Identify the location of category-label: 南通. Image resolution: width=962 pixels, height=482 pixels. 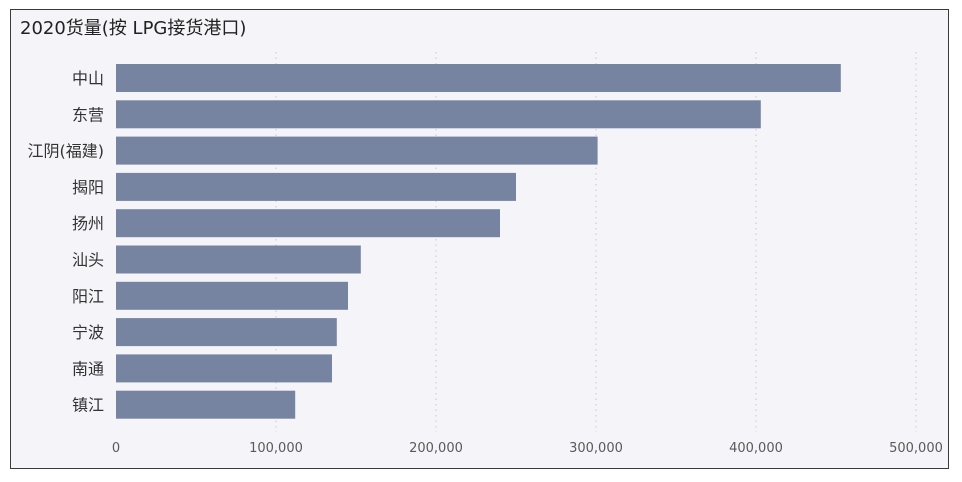
(88, 368).